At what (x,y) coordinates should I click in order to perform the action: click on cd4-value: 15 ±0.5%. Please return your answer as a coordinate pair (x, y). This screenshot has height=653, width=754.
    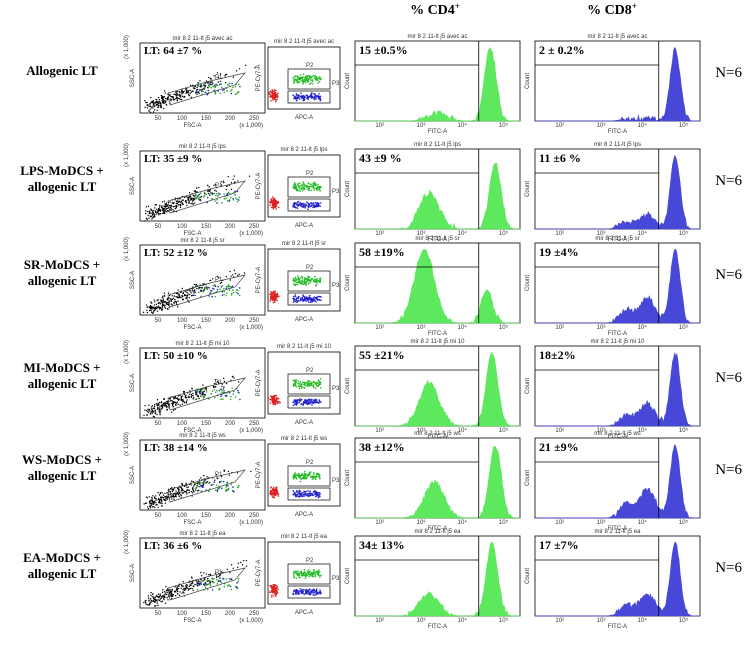
    Looking at the image, I should click on (383, 50).